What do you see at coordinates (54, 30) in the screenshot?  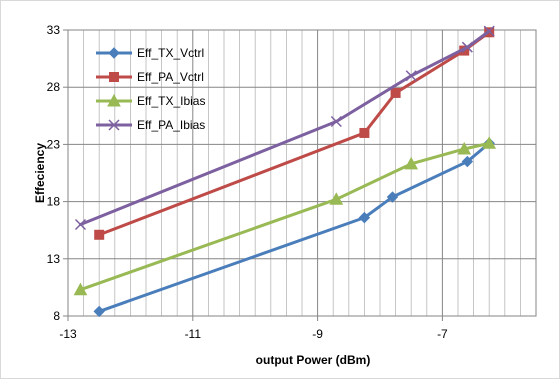 I see `y-tick-label: 33` at bounding box center [54, 30].